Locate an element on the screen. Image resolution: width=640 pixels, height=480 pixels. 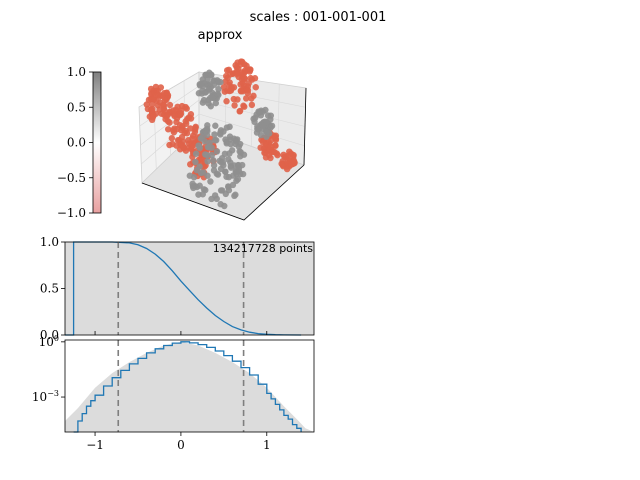
colorbar-tick-label: −1.0 is located at coordinates (71, 213).